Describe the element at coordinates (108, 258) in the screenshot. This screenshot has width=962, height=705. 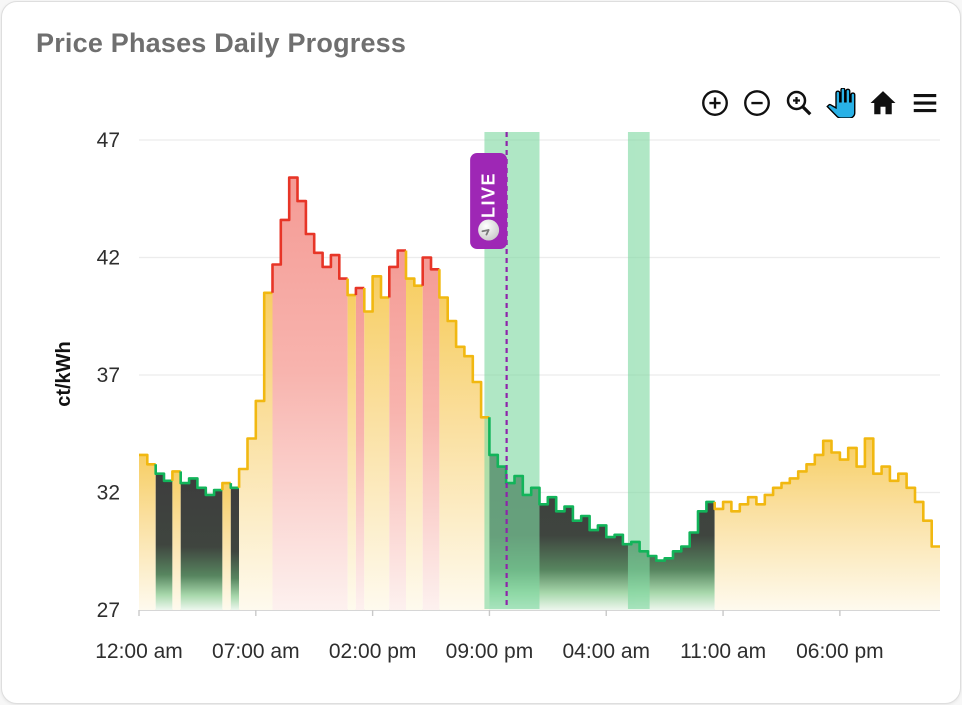
I see `y-tick-label: 42` at that location.